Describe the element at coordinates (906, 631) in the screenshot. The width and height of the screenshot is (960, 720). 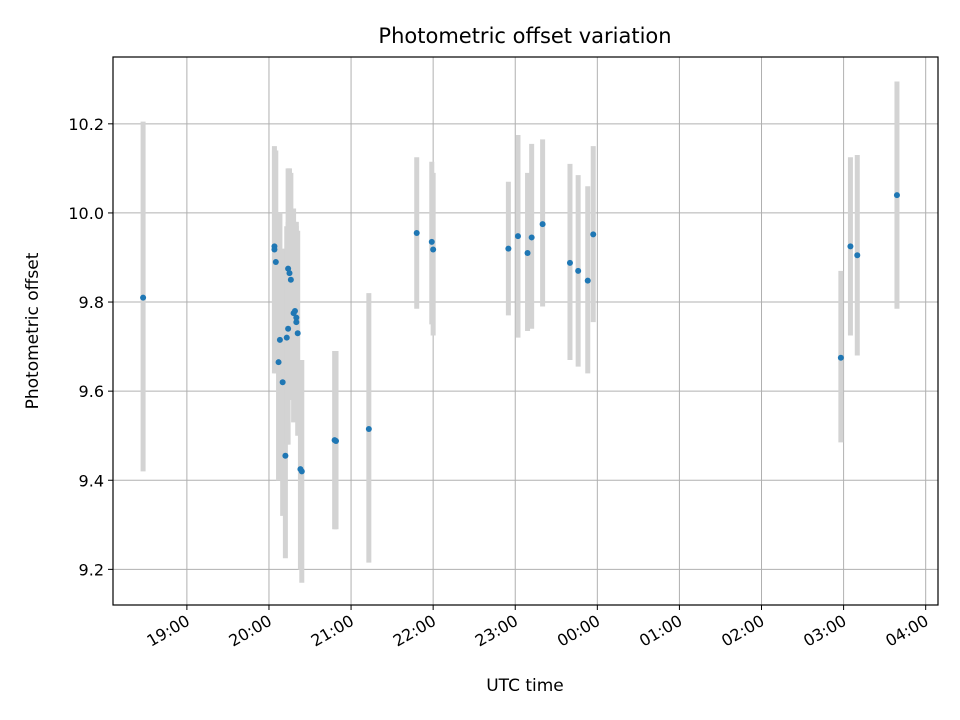
I see `x-tick-label: 04:00` at that location.